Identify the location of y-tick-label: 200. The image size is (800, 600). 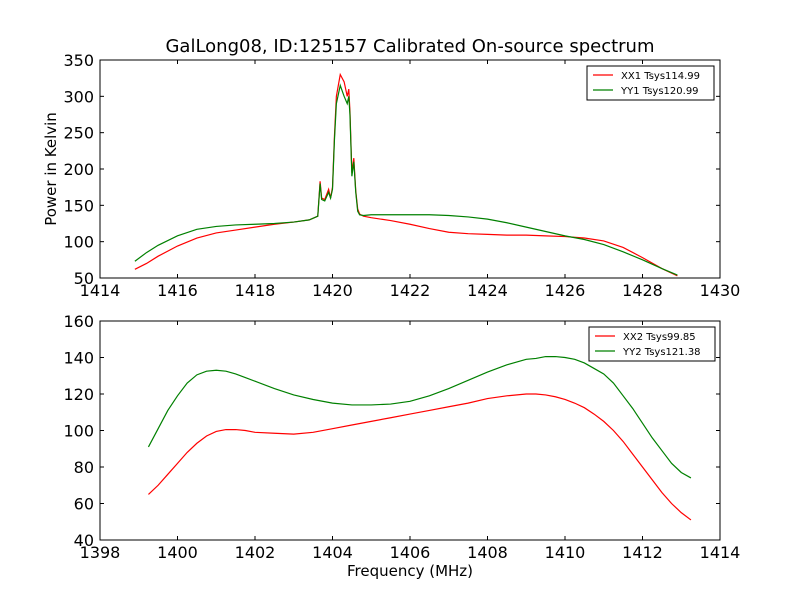
(78, 169).